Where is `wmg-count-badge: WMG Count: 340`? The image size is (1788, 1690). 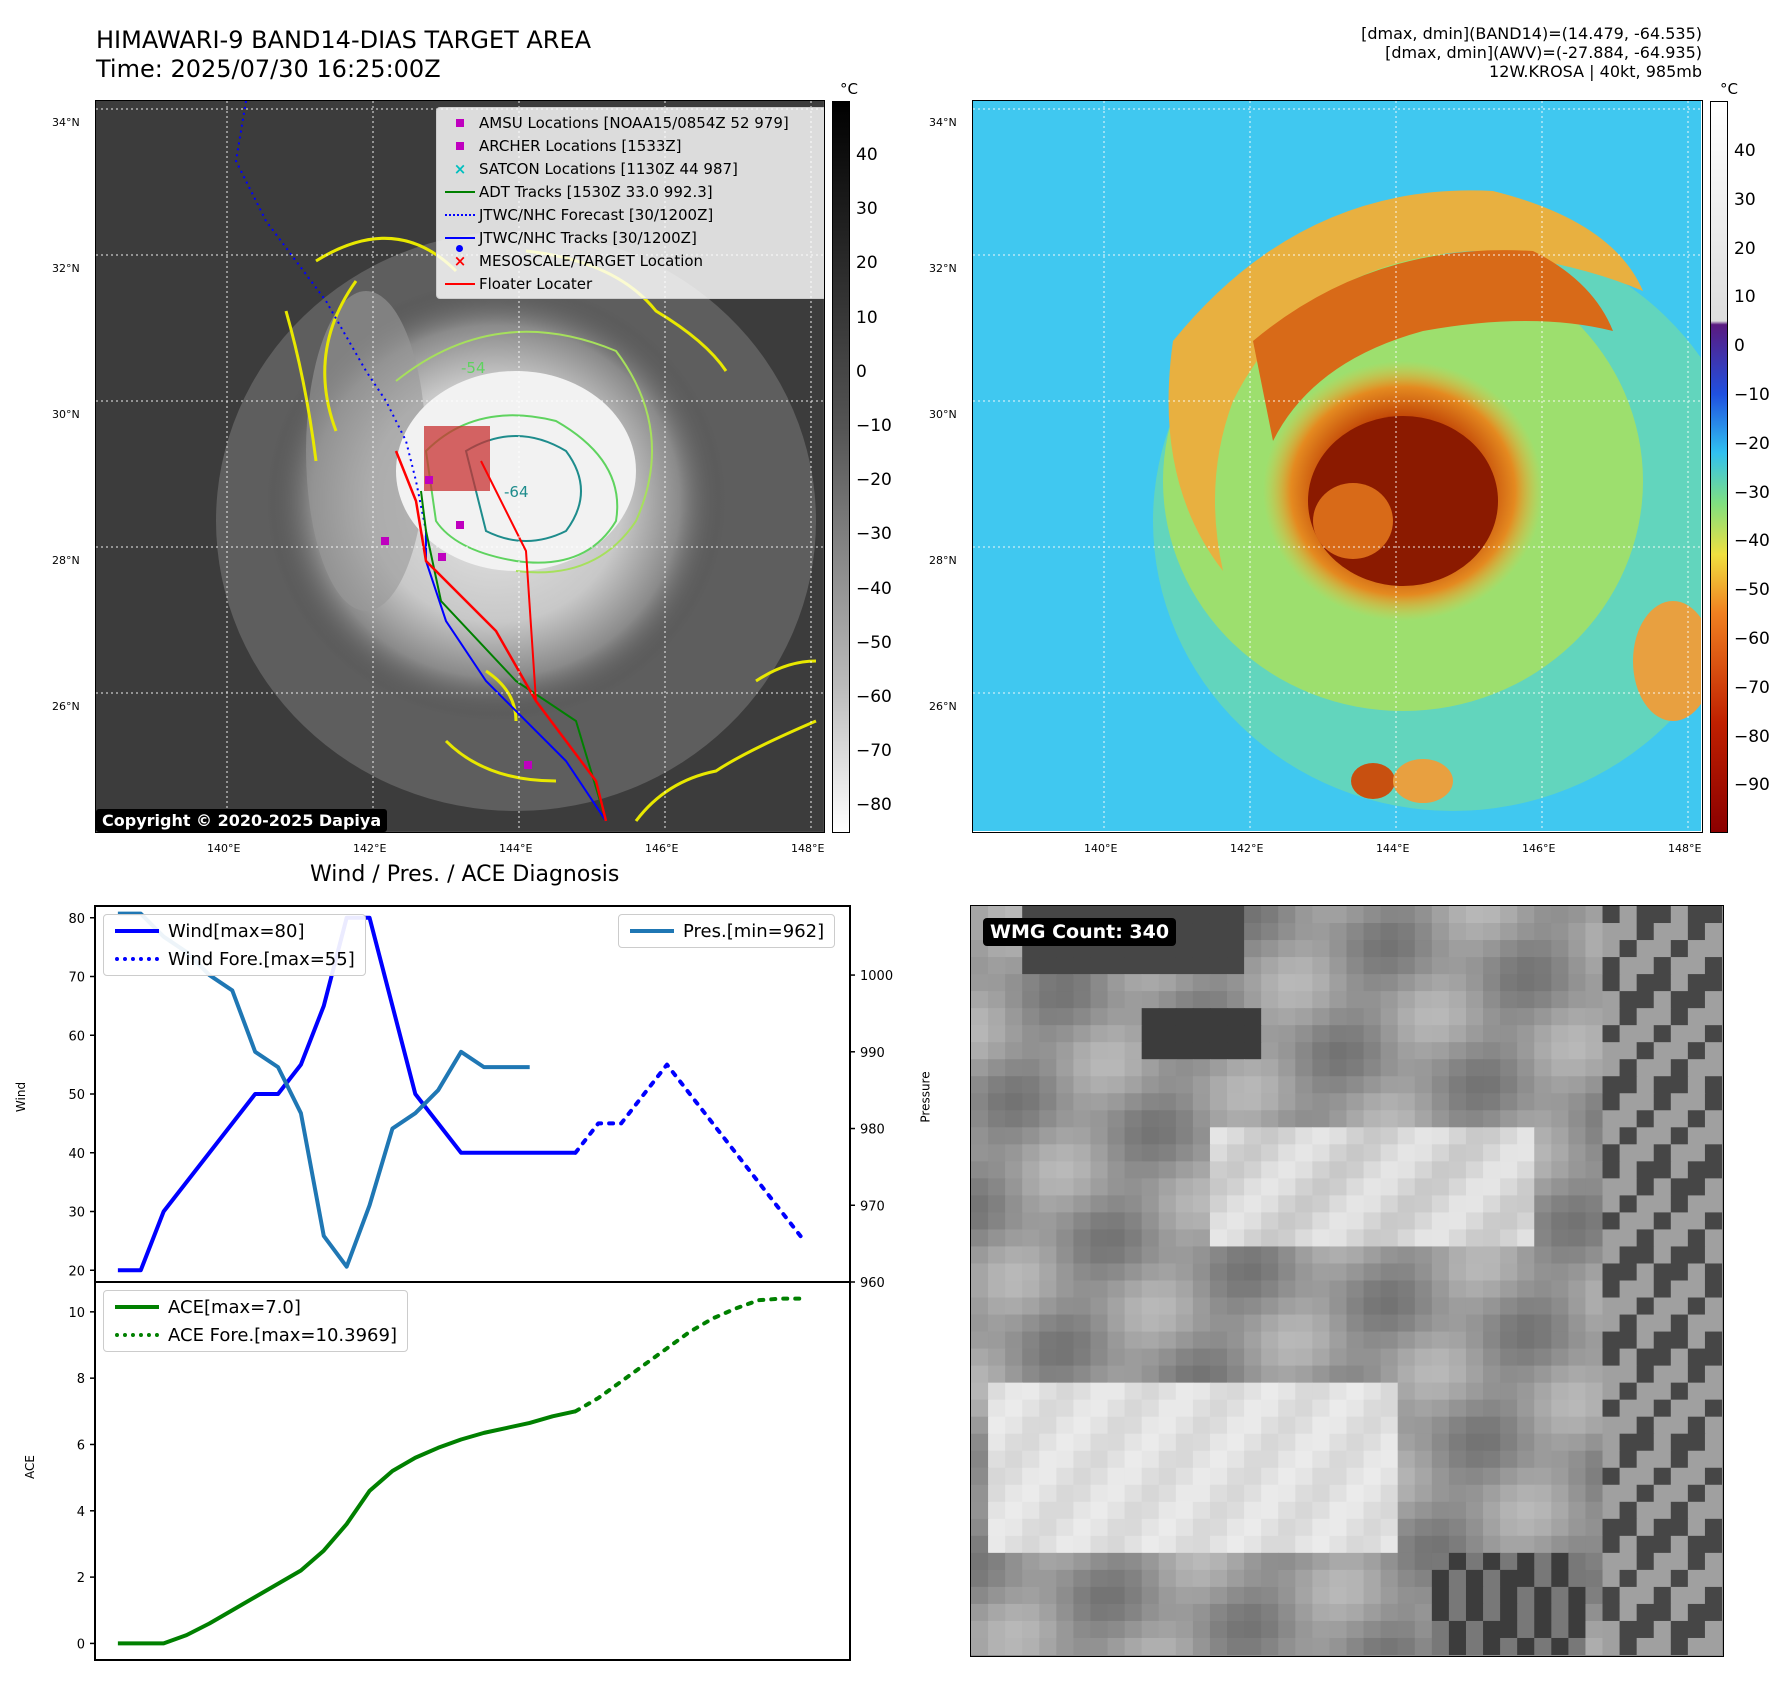
wmg-count-badge: WMG Count: 340 is located at coordinates (1080, 932).